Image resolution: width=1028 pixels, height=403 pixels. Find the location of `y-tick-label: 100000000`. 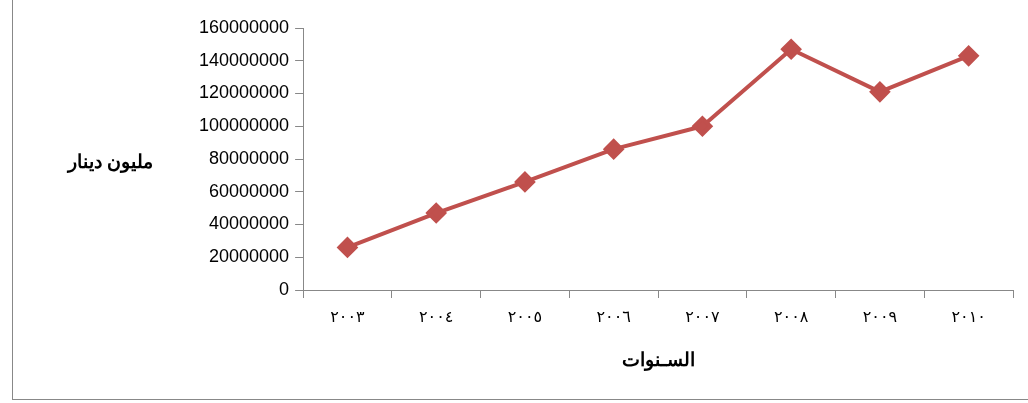

y-tick-label: 100000000 is located at coordinates (244, 125).